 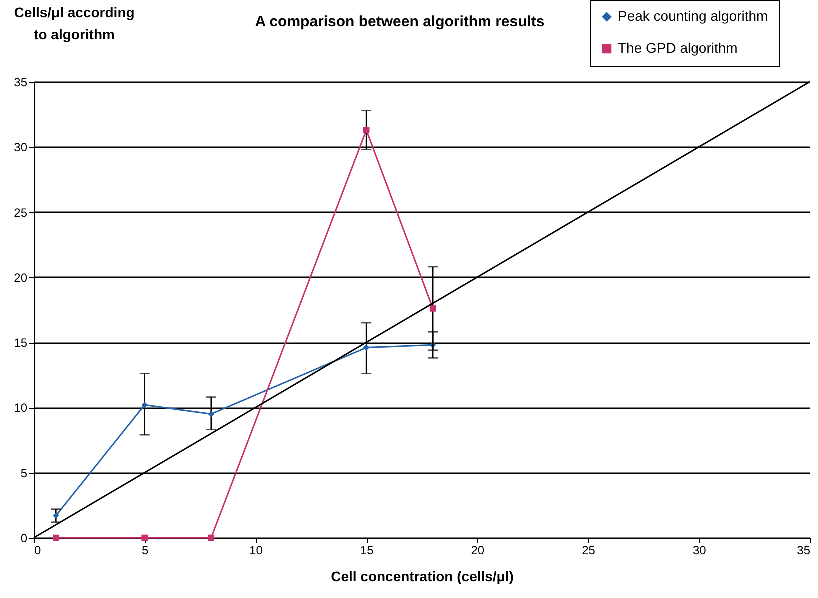 What do you see at coordinates (21, 213) in the screenshot?
I see `y-tick-label: 25` at bounding box center [21, 213].